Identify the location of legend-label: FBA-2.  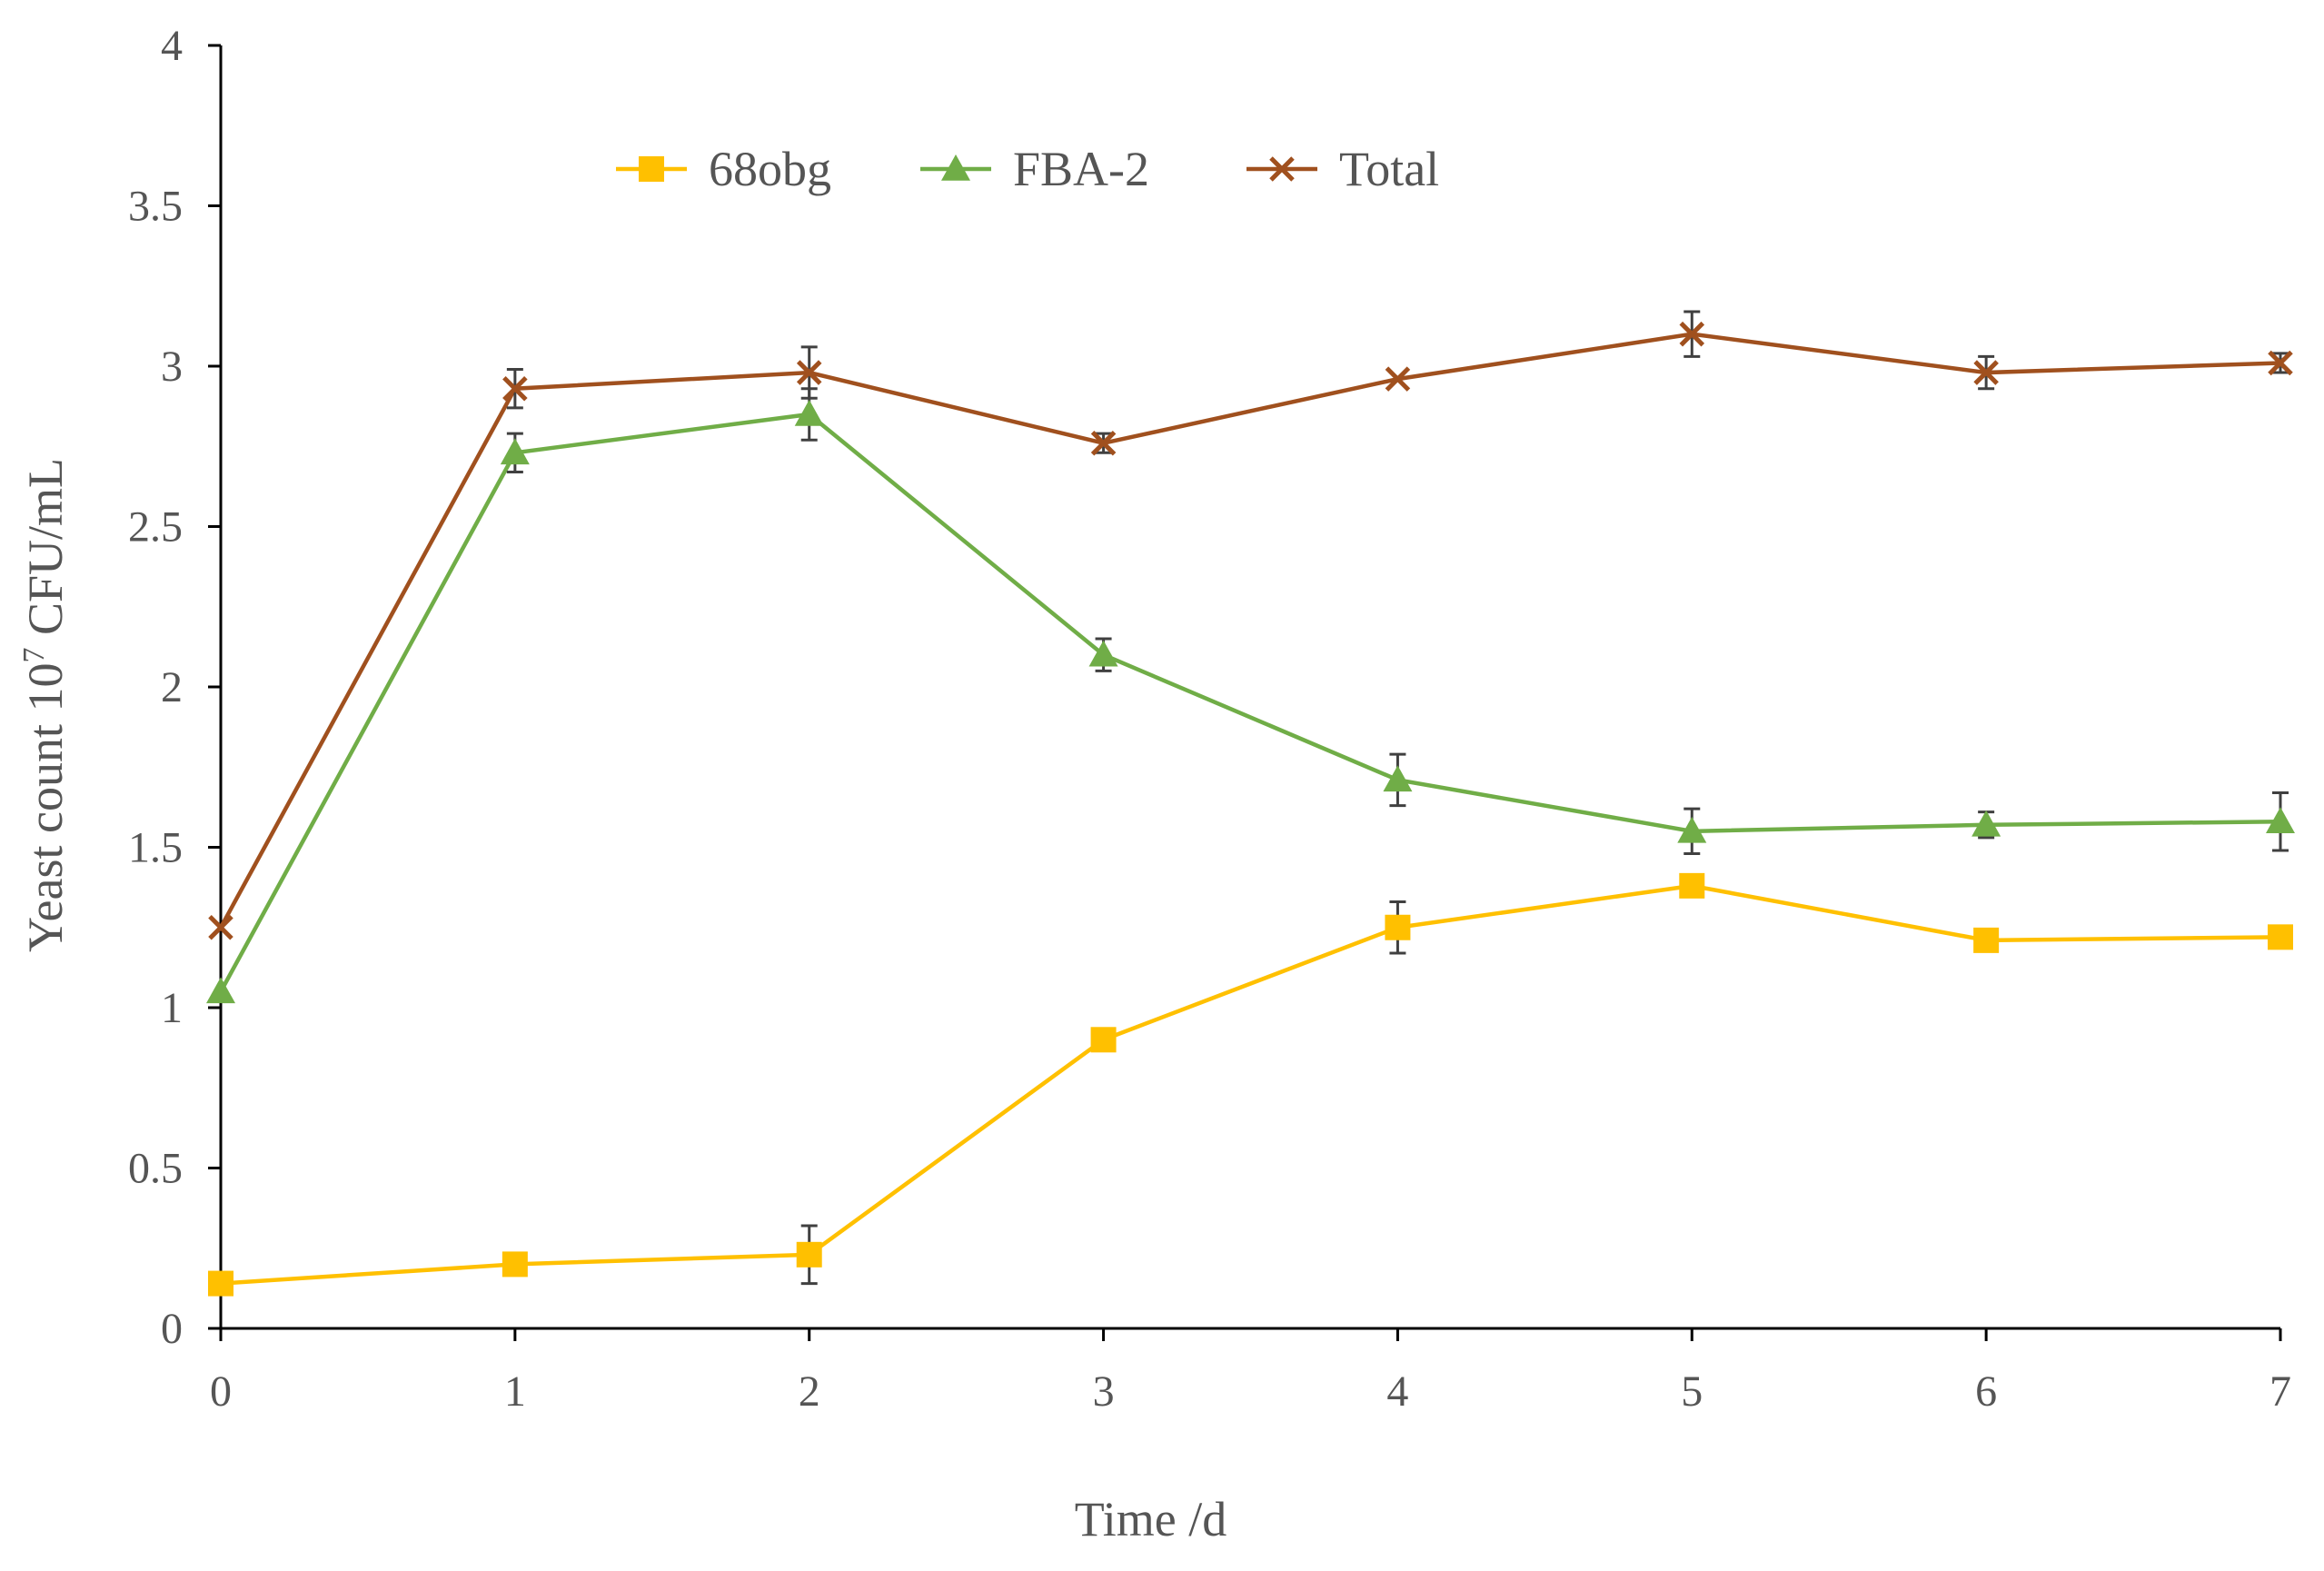
(1081, 169).